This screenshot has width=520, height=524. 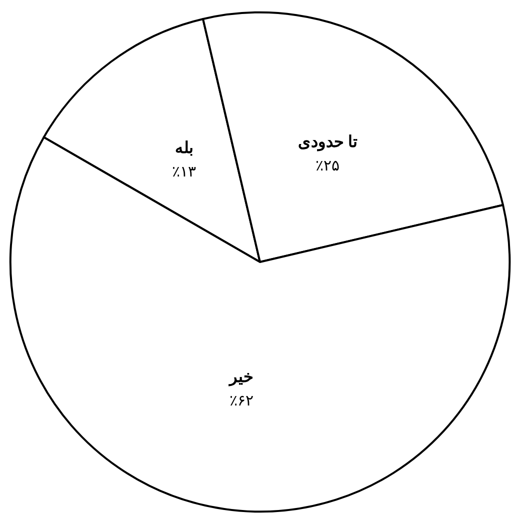 I want to click on data-label: ٪۱۳, so click(x=184, y=172).